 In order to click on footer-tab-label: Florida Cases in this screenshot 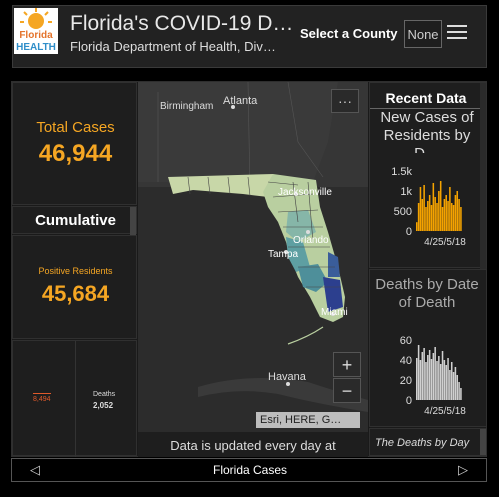, I will do `click(250, 470)`.